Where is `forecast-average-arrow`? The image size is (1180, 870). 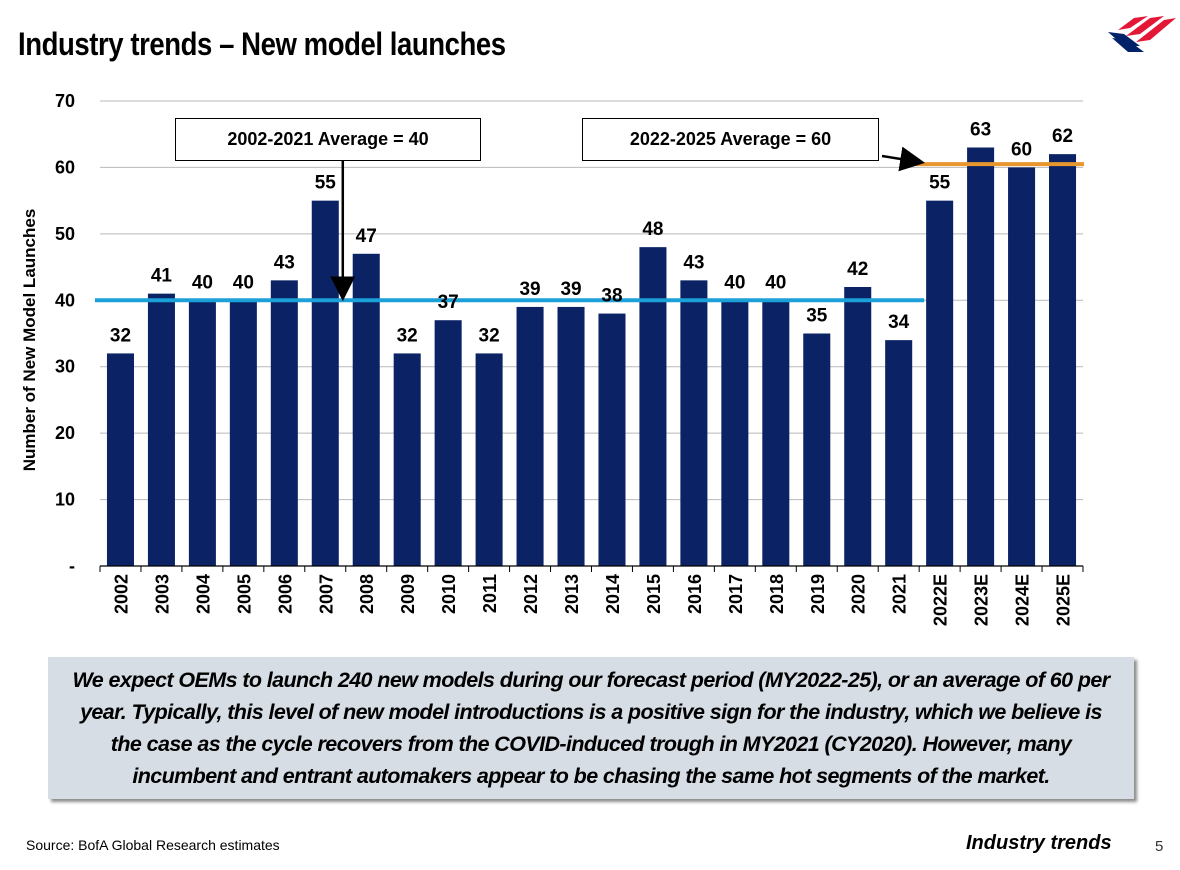 forecast-average-arrow is located at coordinates (903, 159).